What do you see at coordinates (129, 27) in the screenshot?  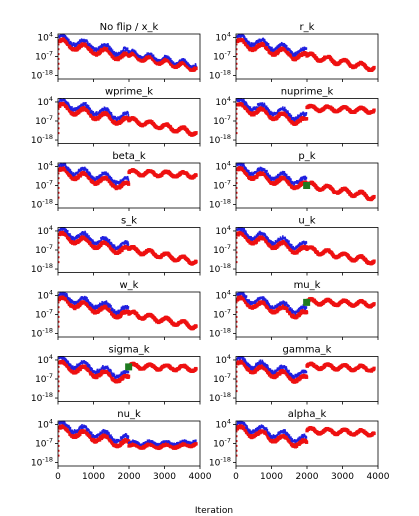 I see `panel-title: No flip / x_k` at bounding box center [129, 27].